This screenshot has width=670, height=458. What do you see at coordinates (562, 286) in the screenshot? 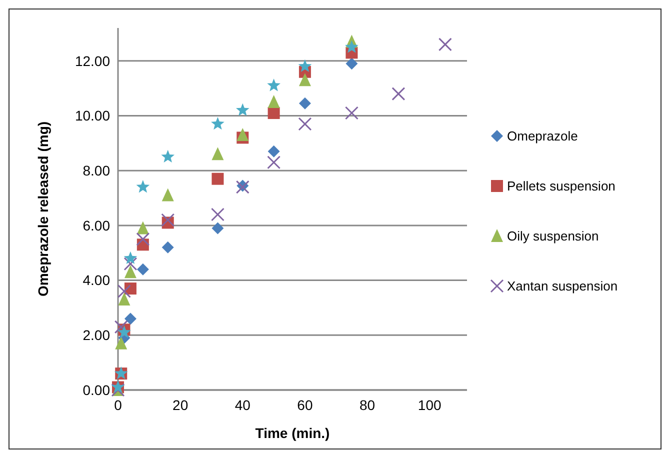
I see `legend-label: Xantan suspension` at bounding box center [562, 286].